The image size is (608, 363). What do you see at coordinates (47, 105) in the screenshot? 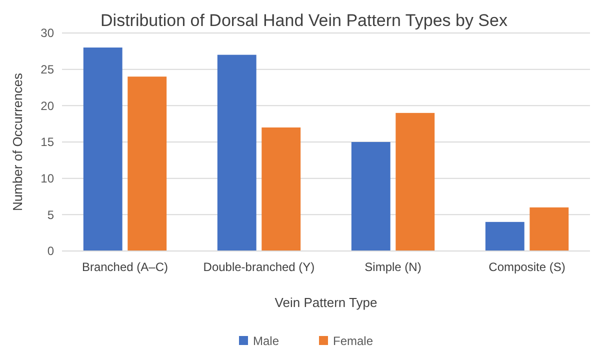
I see `y-tick-label: 20` at bounding box center [47, 105].